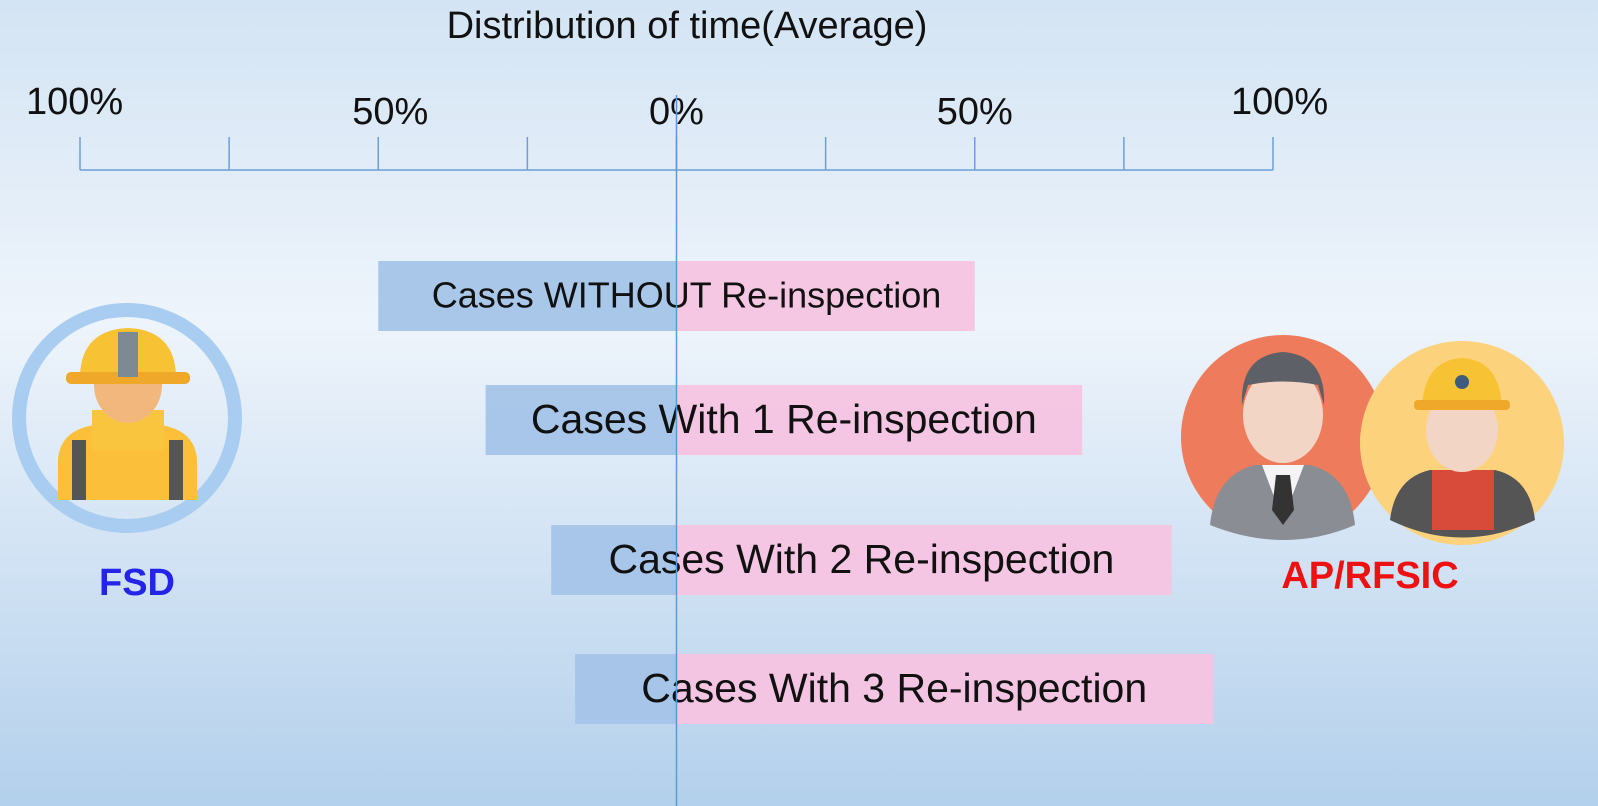 The height and width of the screenshot is (806, 1598). Describe the element at coordinates (1372, 440) in the screenshot. I see `ap-rfsic-icon` at that location.